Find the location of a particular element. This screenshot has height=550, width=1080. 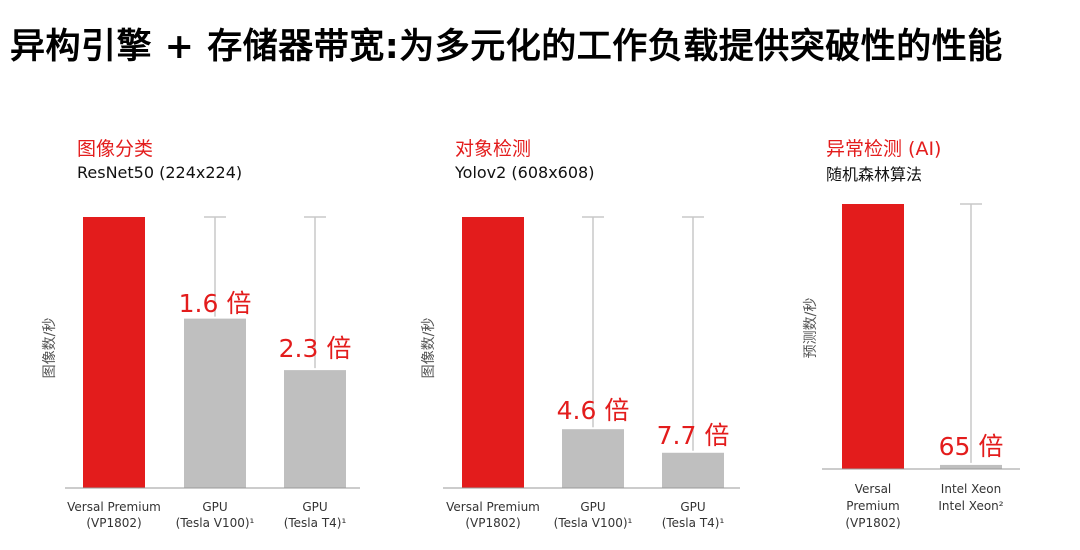

x-tick-label: Versal is located at coordinates (873, 489).